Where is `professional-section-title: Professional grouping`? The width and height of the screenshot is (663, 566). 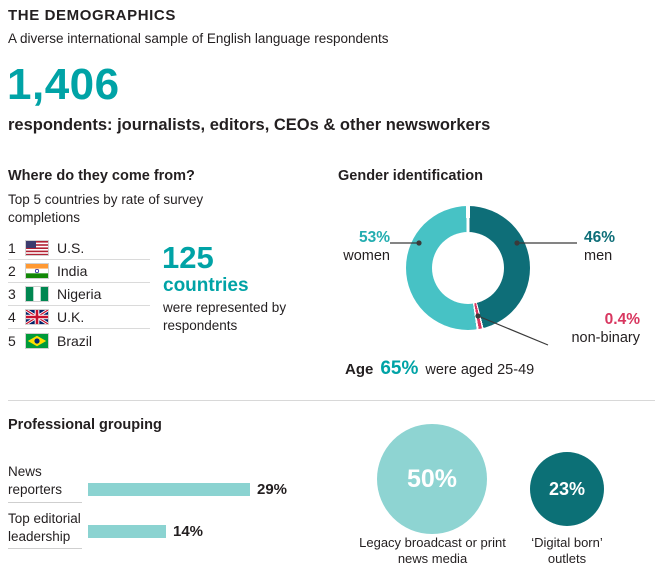
professional-section-title: Professional grouping is located at coordinates (85, 425).